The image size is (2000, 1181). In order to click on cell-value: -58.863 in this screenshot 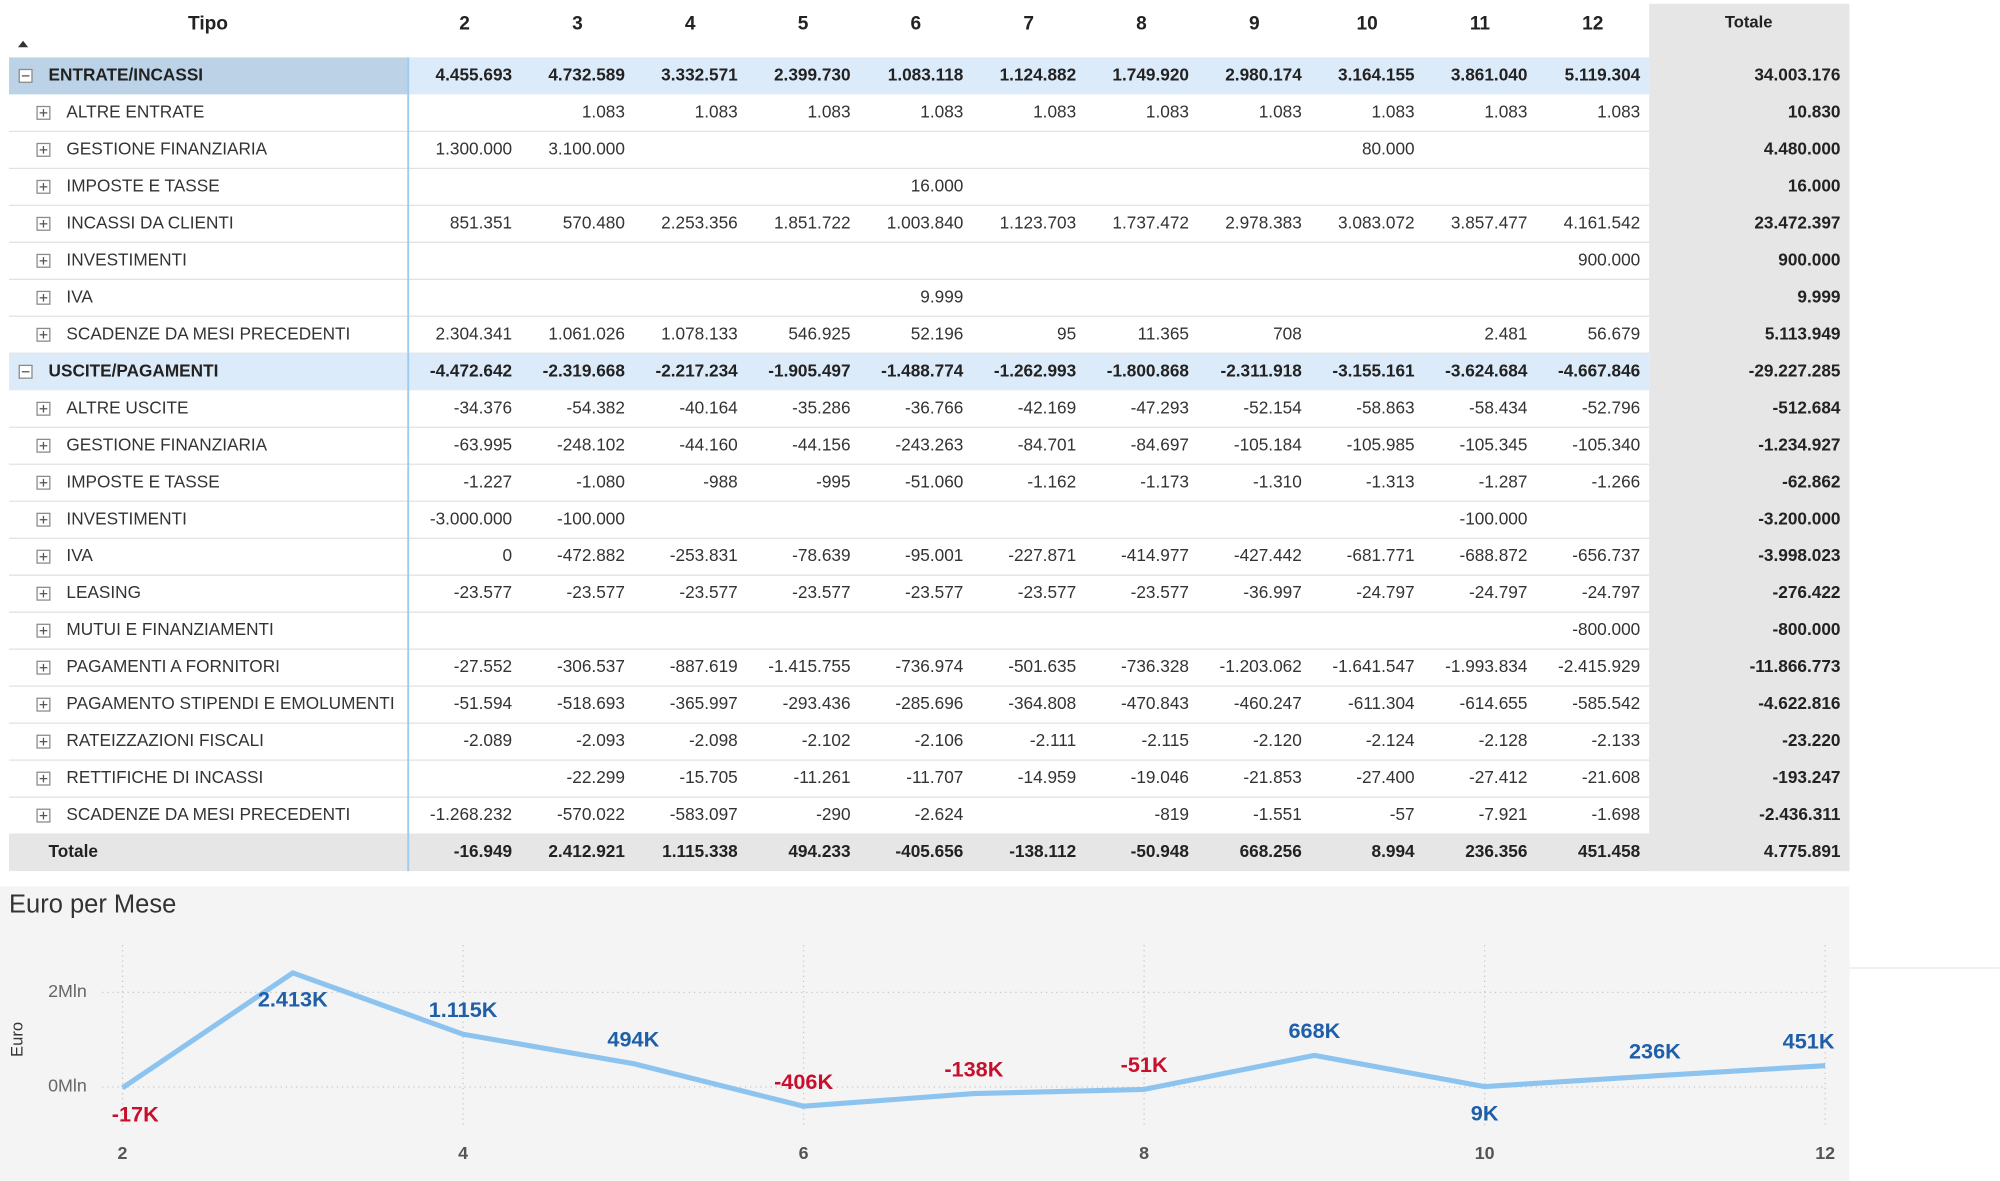, I will do `click(1385, 407)`.